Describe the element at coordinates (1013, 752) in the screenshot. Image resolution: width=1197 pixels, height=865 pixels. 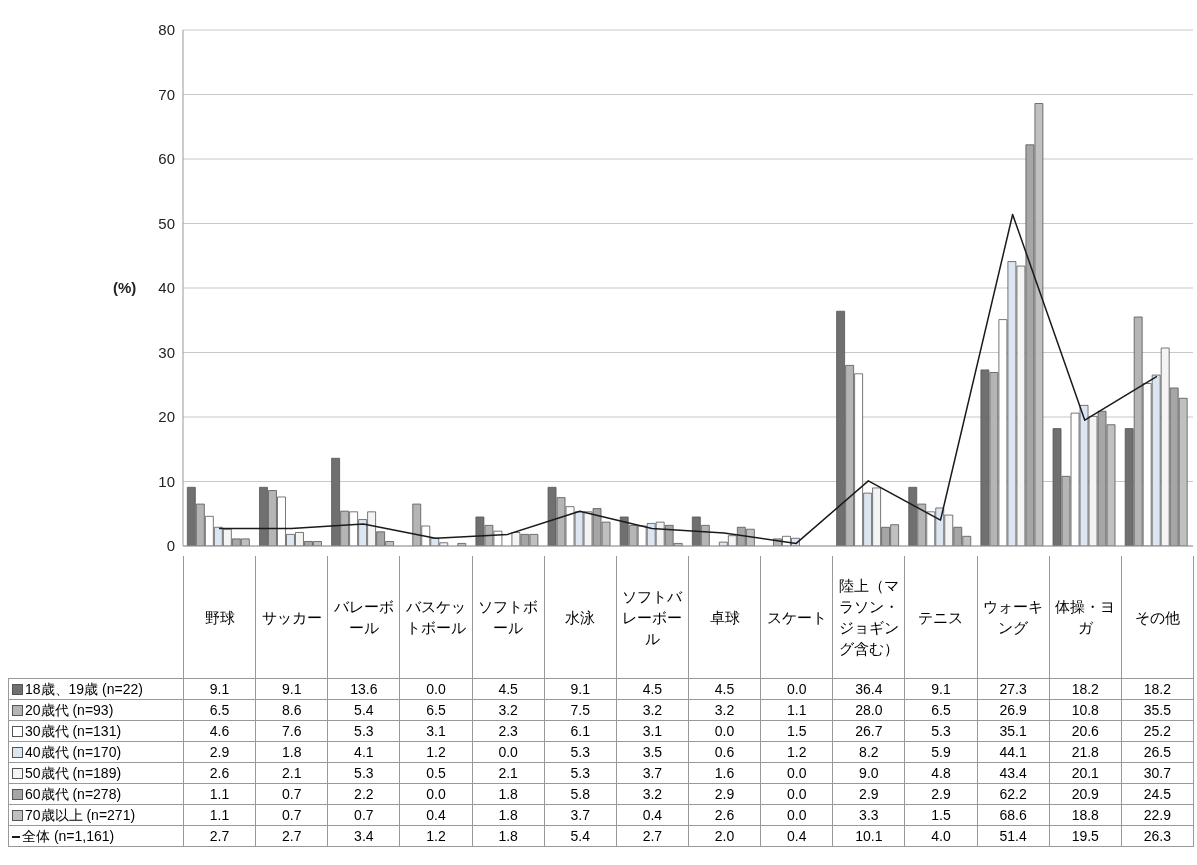
I see `data-label: 44.1` at that location.